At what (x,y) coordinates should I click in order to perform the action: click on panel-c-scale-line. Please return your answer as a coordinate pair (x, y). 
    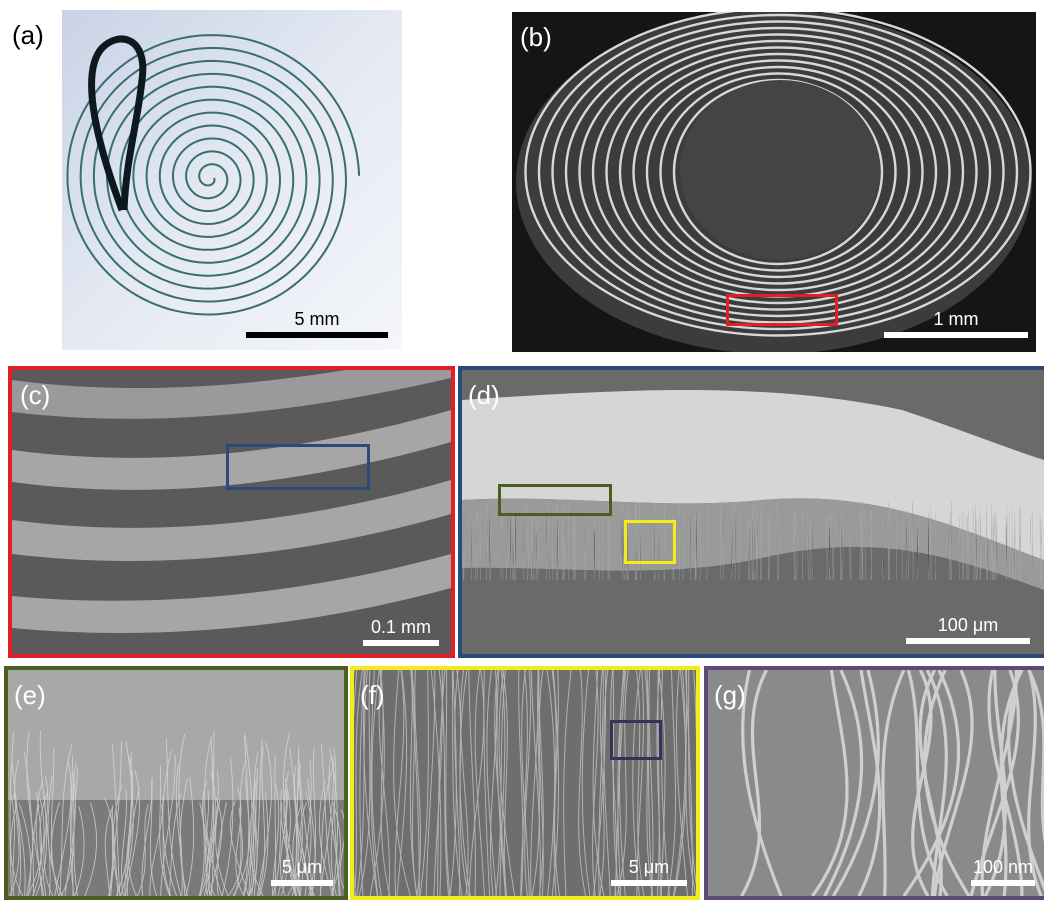
    Looking at the image, I should click on (401, 643).